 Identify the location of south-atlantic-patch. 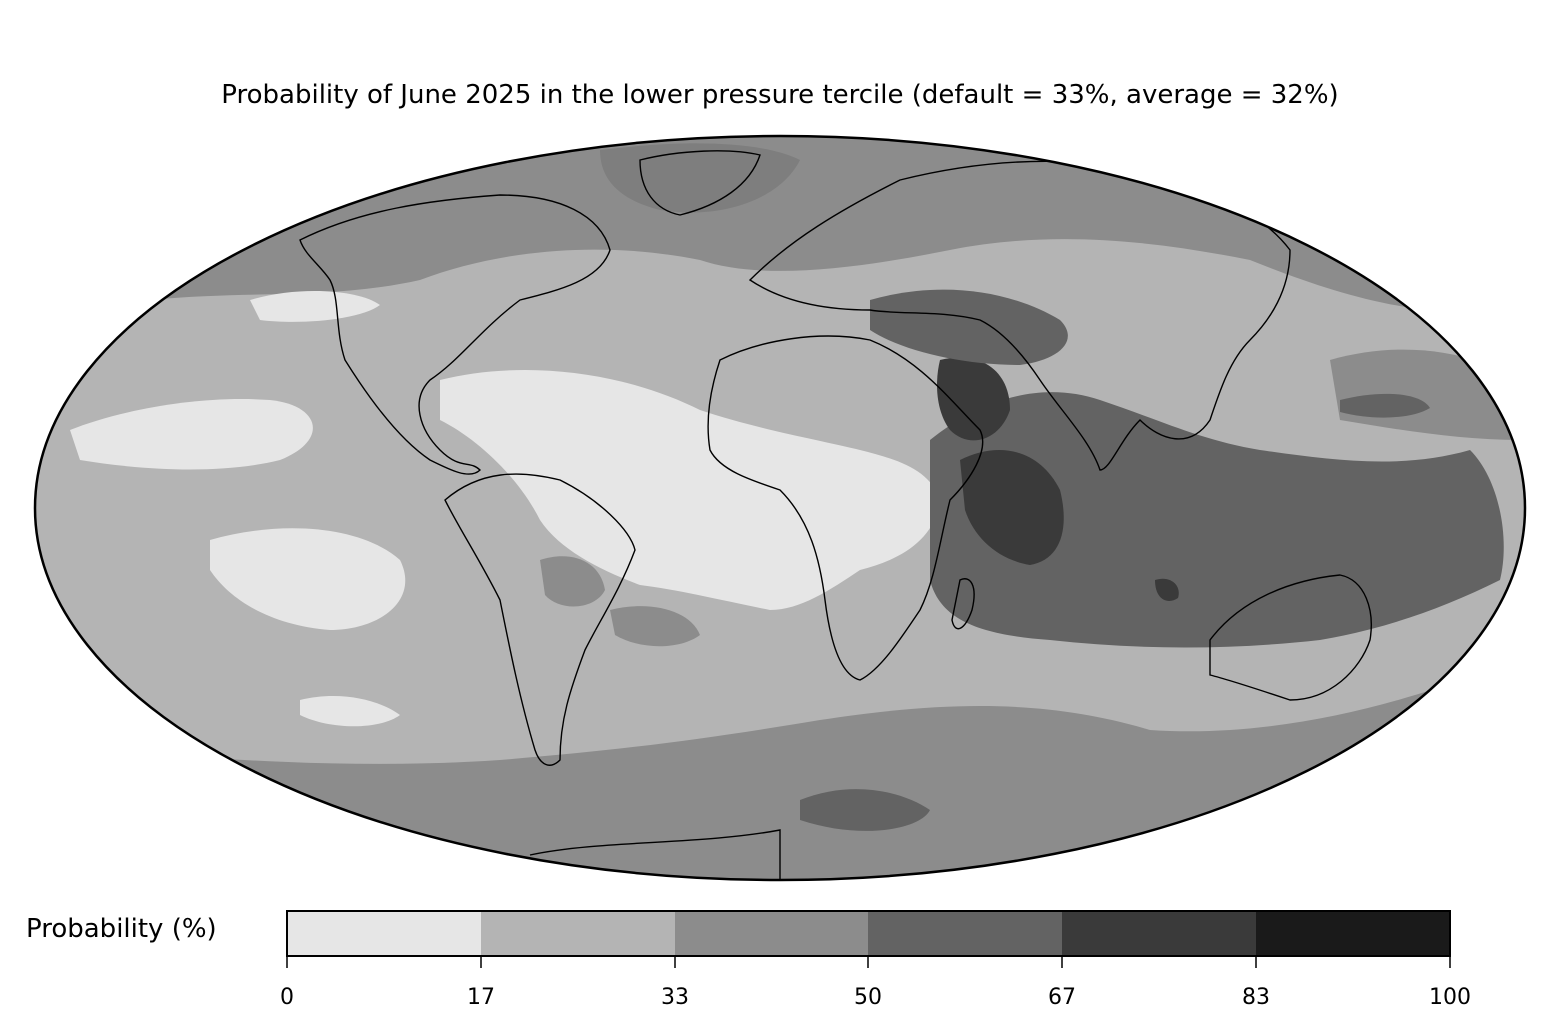
(655, 626).